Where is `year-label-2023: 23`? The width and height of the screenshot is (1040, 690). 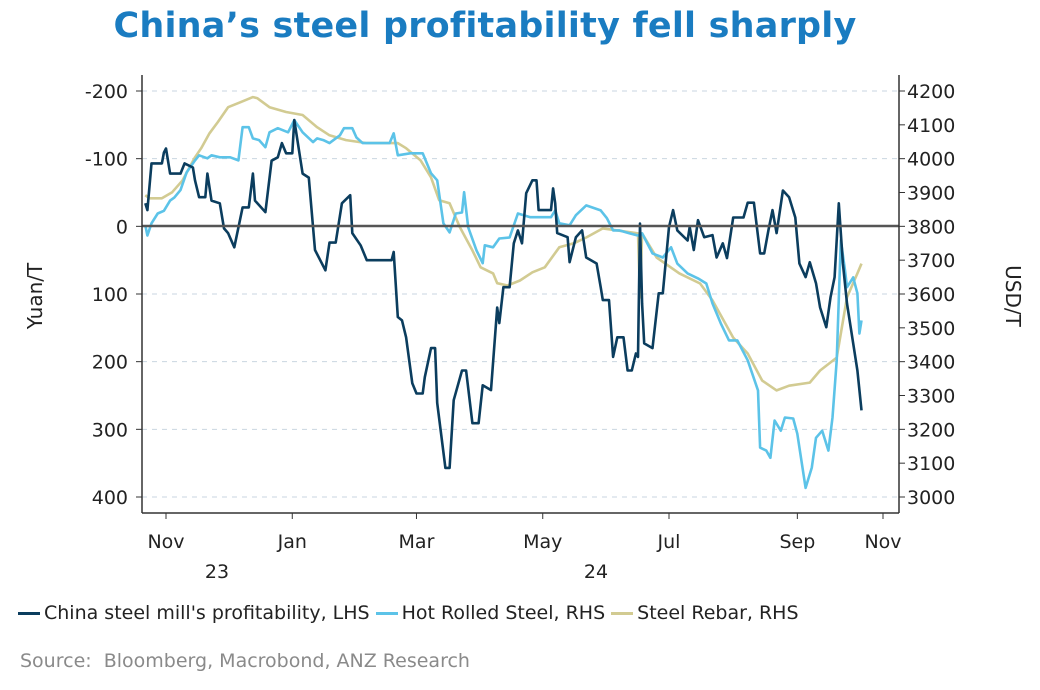 year-label-2023: 23 is located at coordinates (217, 572).